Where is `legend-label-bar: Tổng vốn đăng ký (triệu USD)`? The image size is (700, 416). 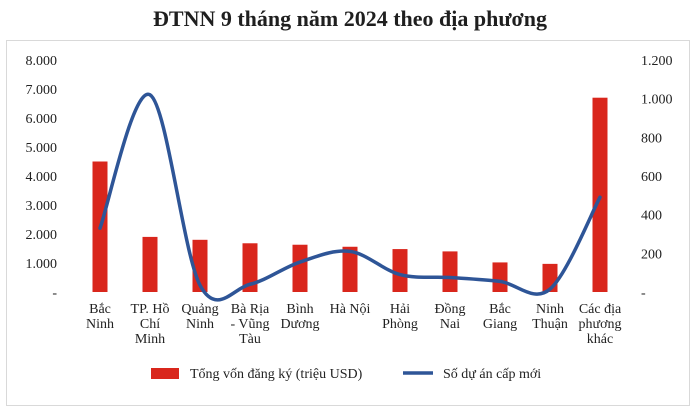
legend-label-bar: Tổng vốn đăng ký (triệu USD) is located at coordinates (276, 374).